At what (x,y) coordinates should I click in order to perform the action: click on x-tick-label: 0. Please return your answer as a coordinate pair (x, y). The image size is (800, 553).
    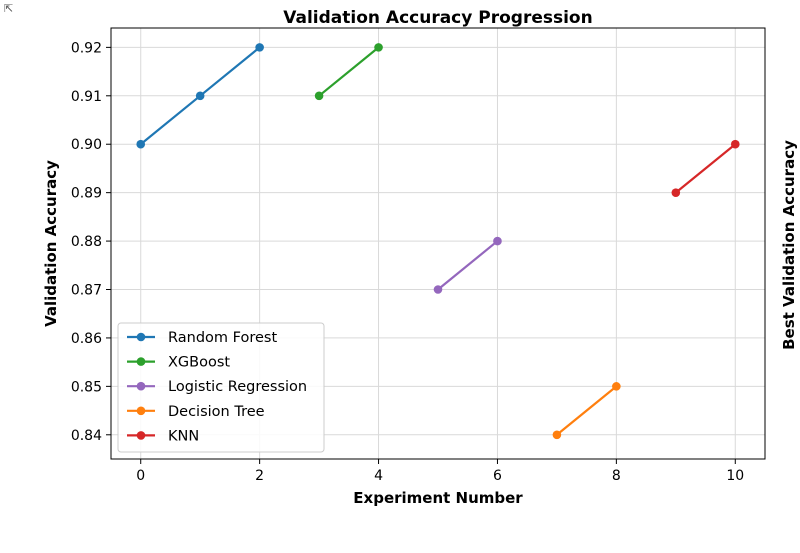
    Looking at the image, I should click on (140, 476).